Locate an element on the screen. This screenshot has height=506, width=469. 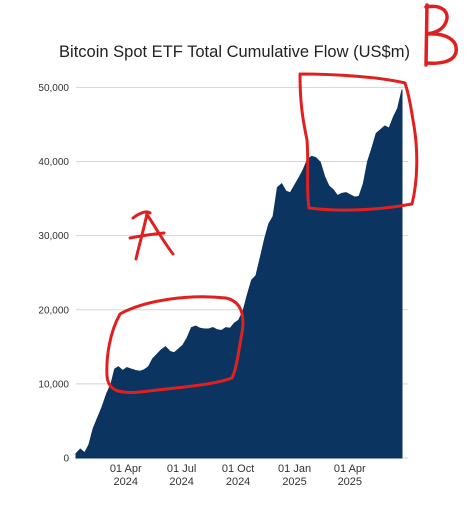
x-tick-label: 01 Jul is located at coordinates (181, 469).